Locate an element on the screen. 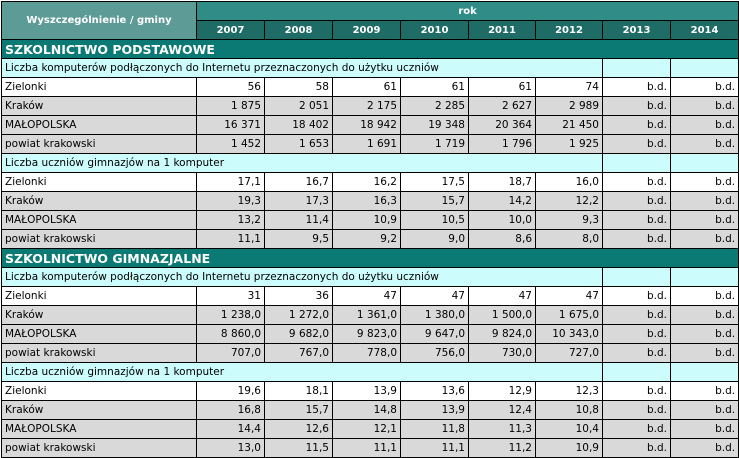 The height and width of the screenshot is (458, 739). value-cell: 9 682,0 is located at coordinates (298, 334).